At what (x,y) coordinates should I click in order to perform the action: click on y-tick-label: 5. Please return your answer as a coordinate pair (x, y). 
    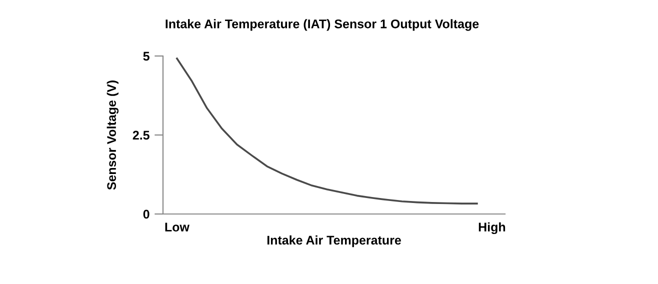
    Looking at the image, I should click on (146, 56).